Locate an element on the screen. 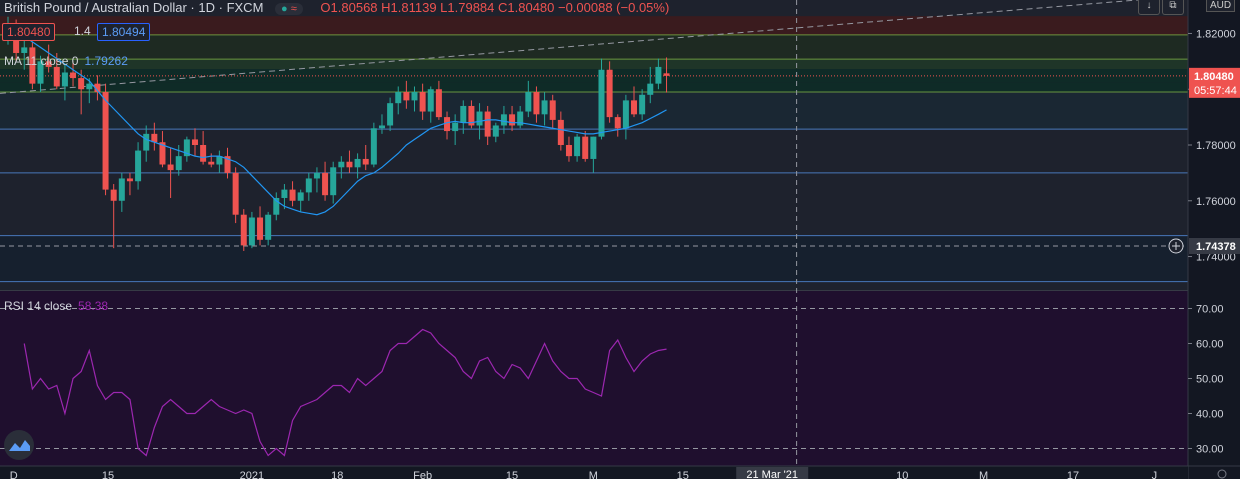 Image resolution: width=1240 pixels, height=479 pixels. rsi-tick-50.00: 50.00 is located at coordinates (1210, 380).